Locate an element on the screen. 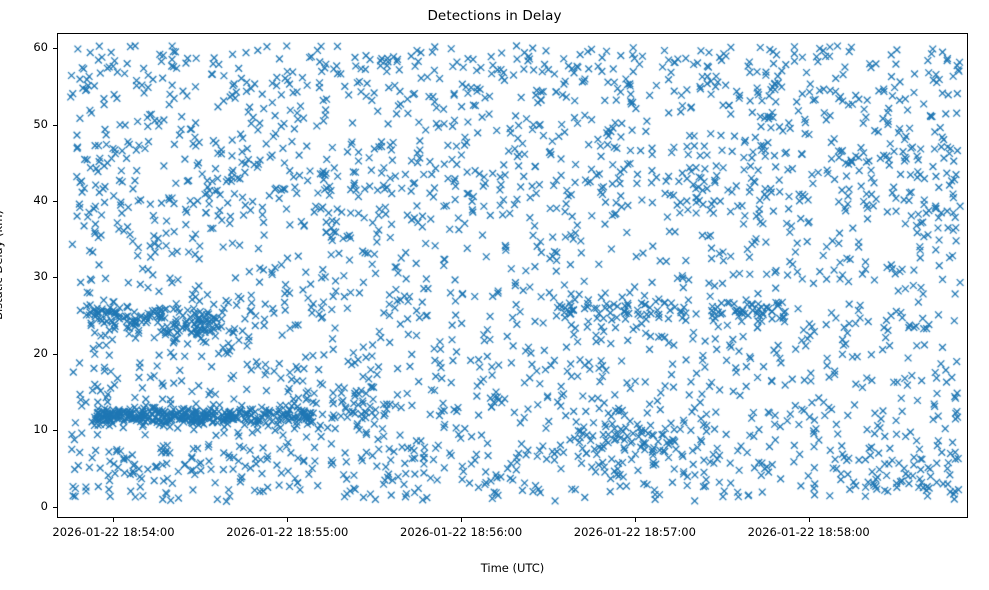 This screenshot has width=989, height=590. y-tick-label: 60 is located at coordinates (40, 47).